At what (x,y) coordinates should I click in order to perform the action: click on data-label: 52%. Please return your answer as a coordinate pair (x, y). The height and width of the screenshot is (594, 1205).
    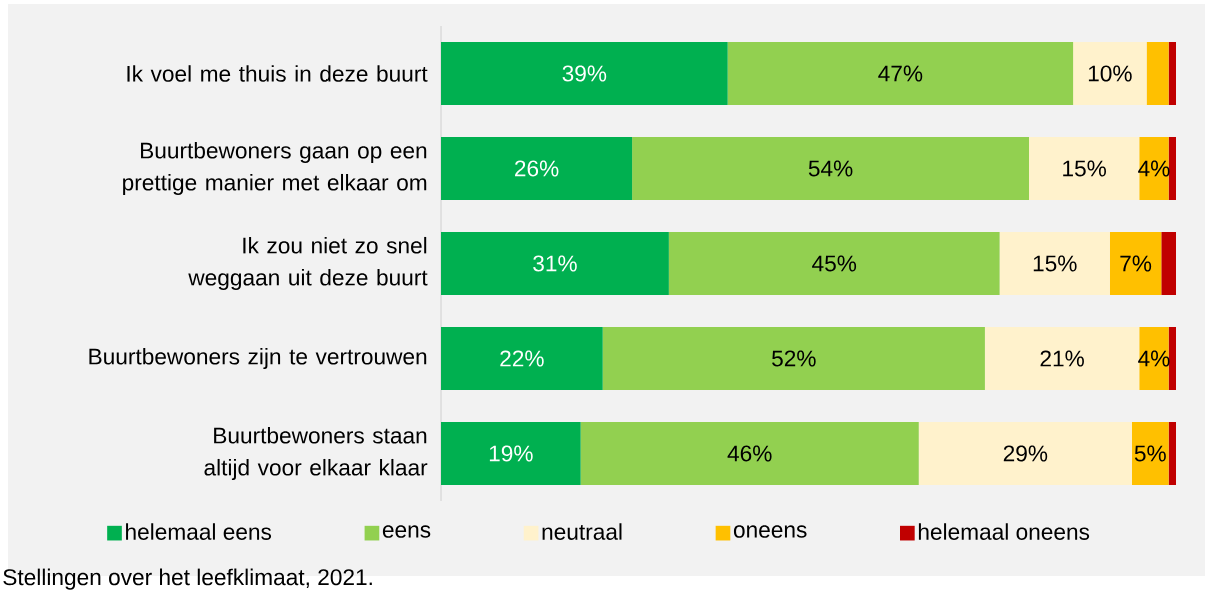
    Looking at the image, I should click on (794, 358).